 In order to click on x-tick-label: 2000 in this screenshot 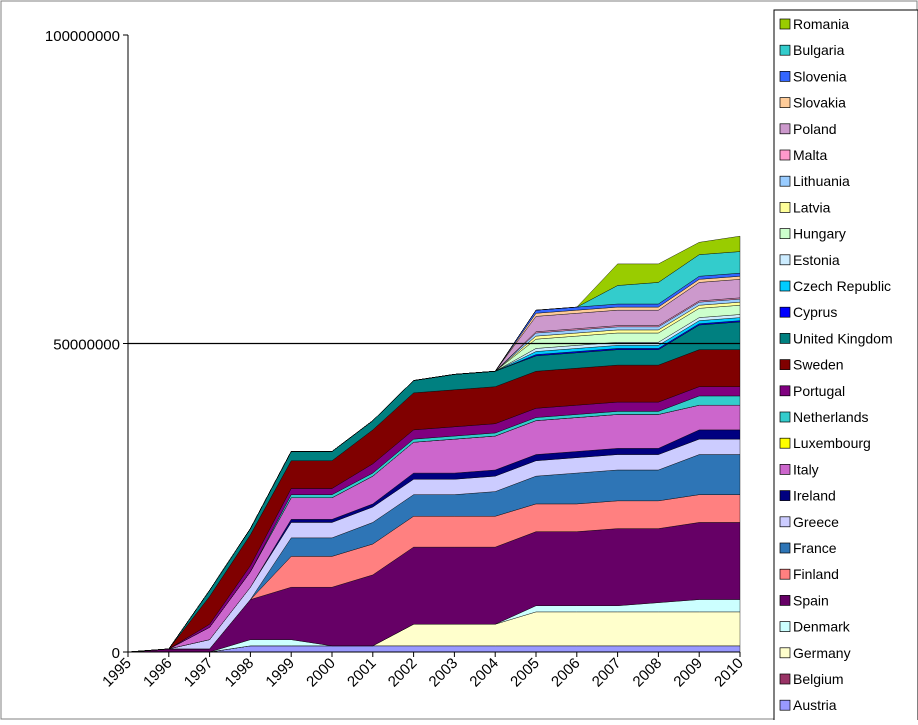, I will do `click(321, 673)`.